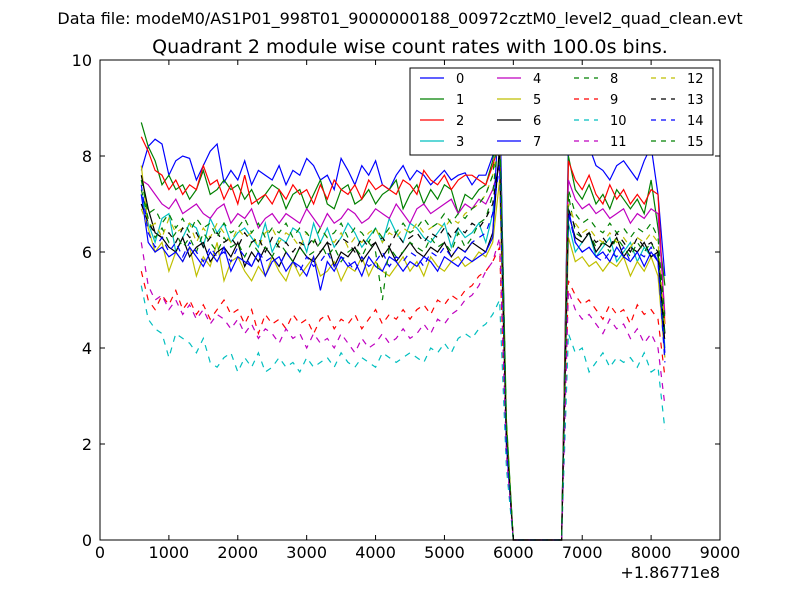 The height and width of the screenshot is (600, 800). I want to click on x-tick-label: 6000, so click(513, 552).